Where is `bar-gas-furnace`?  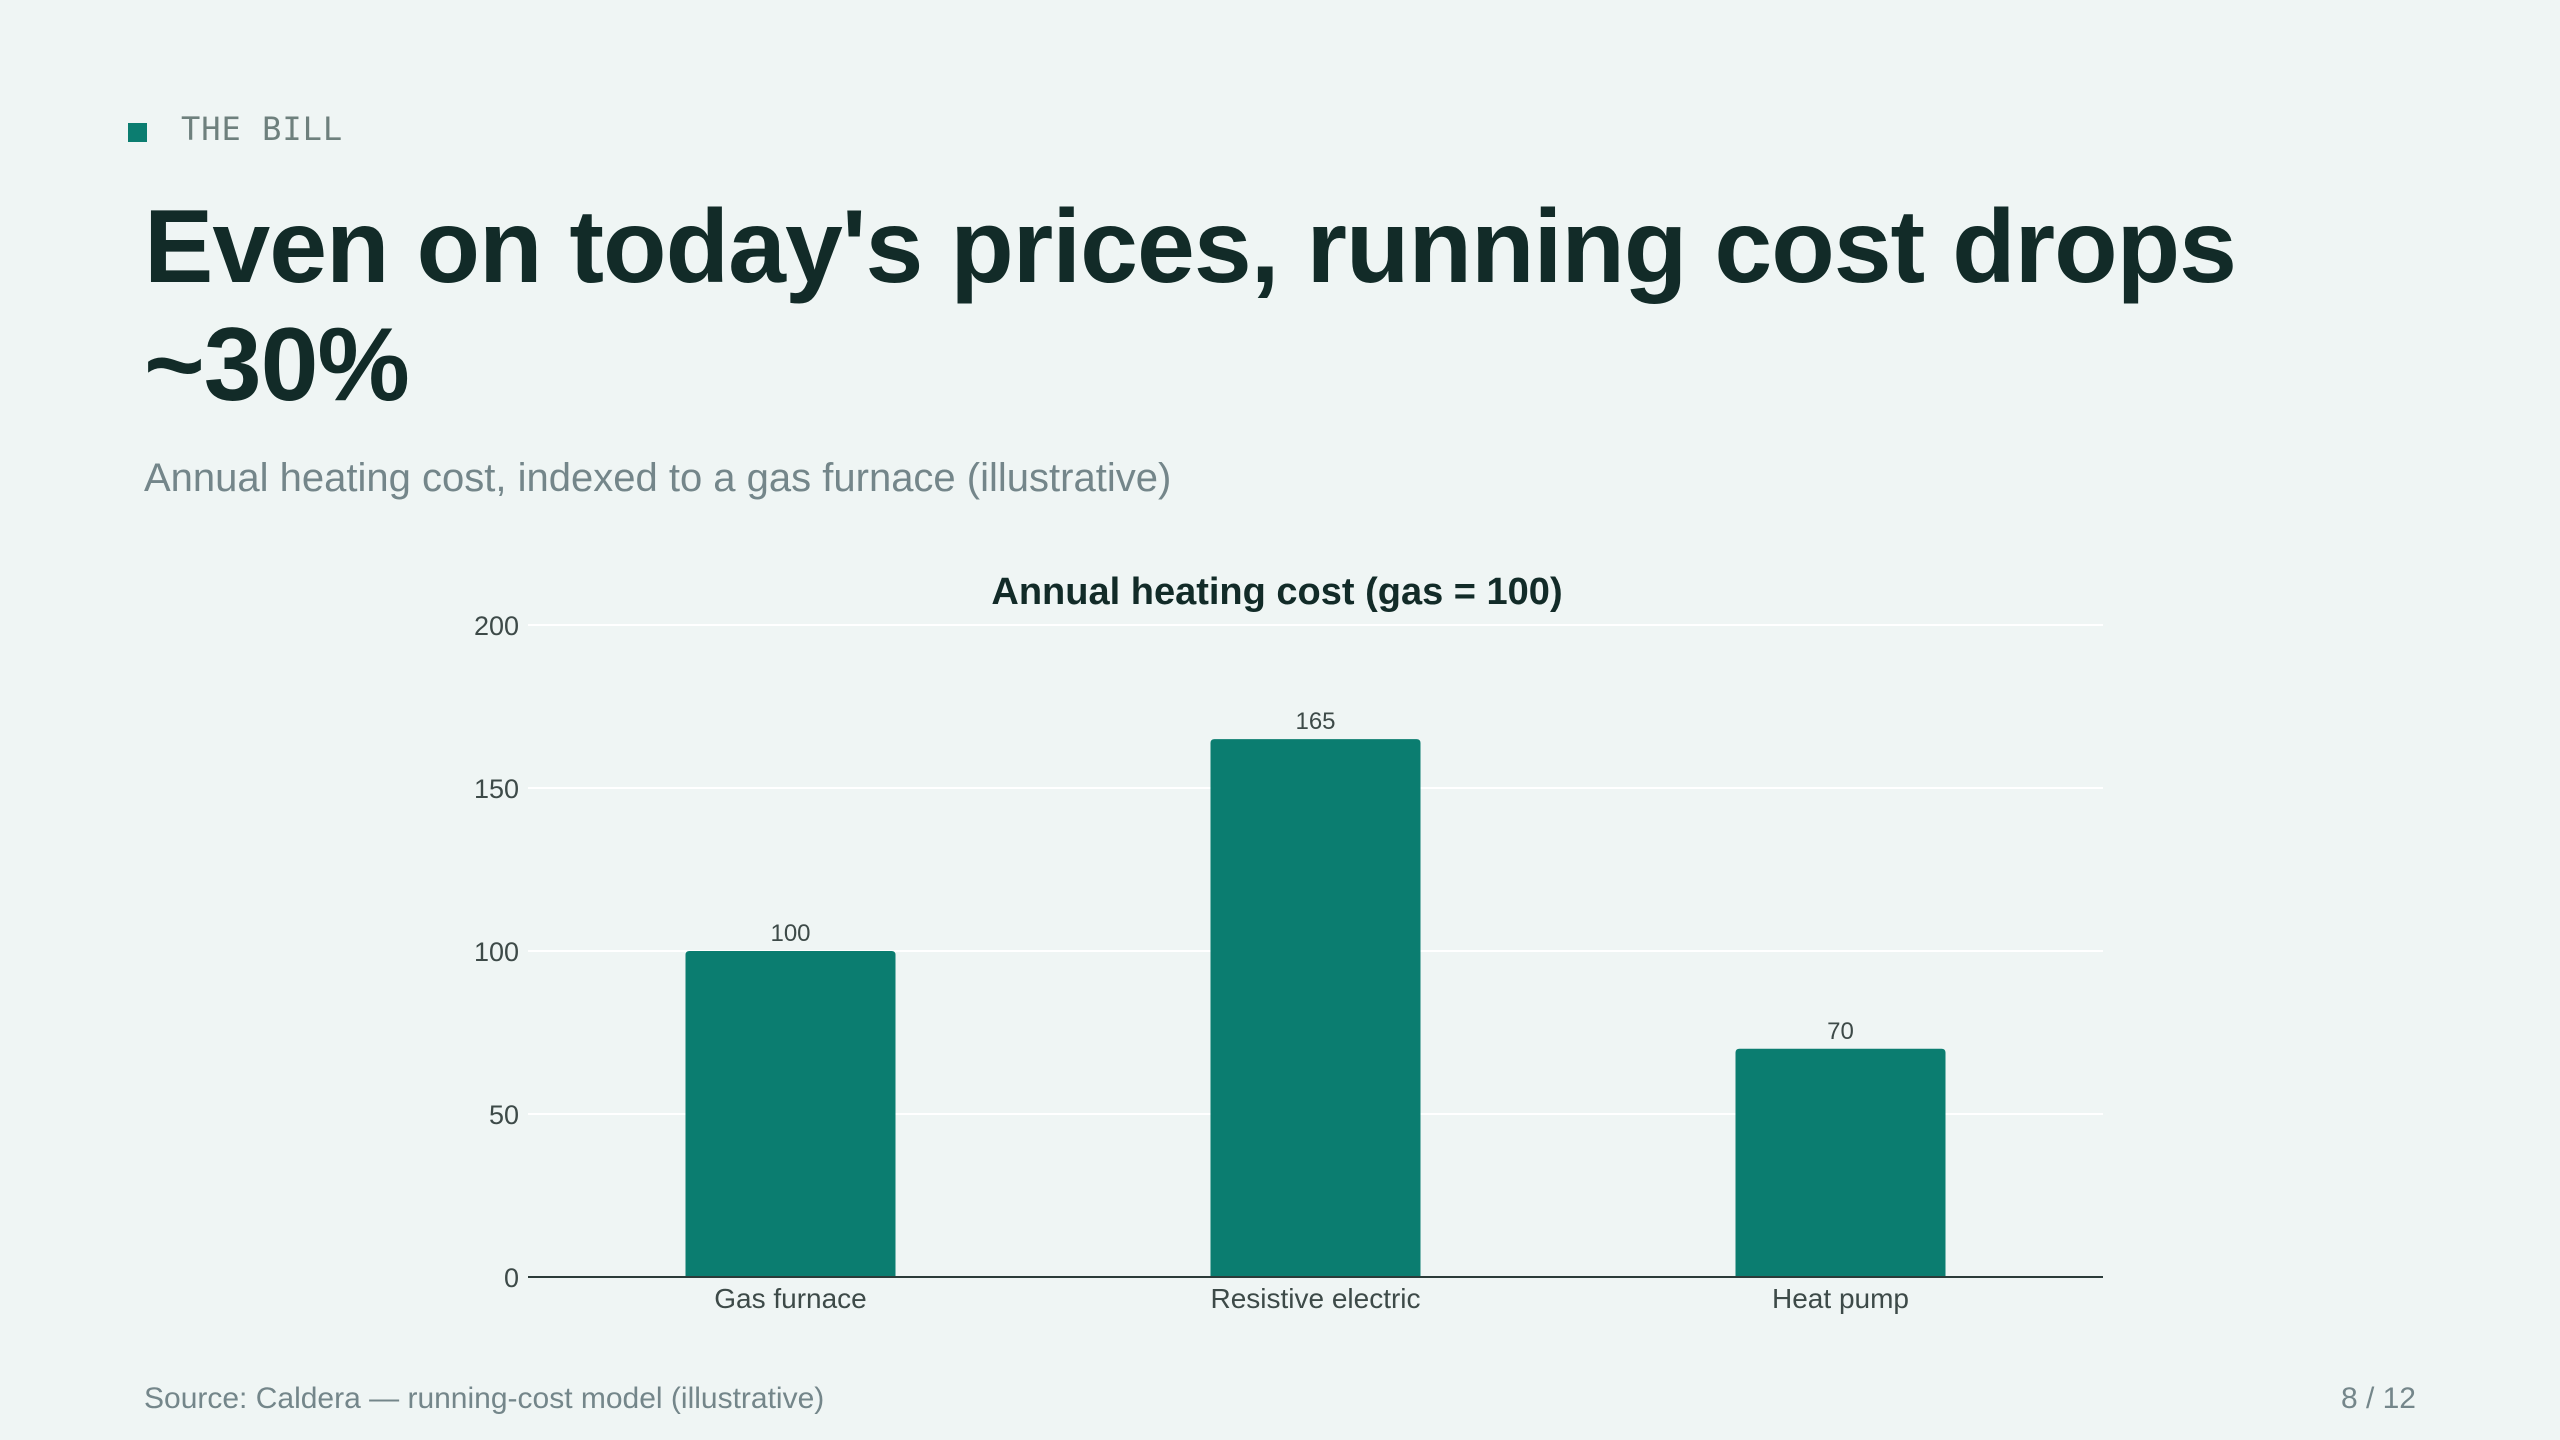
bar-gas-furnace is located at coordinates (790, 1114).